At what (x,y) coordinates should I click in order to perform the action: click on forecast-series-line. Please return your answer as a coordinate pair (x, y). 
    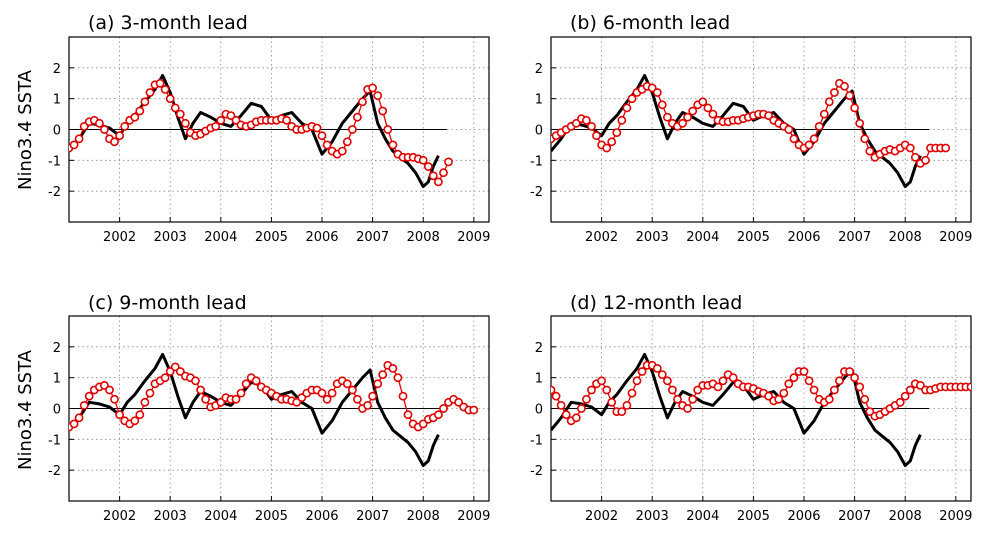
    Looking at the image, I should click on (259, 133).